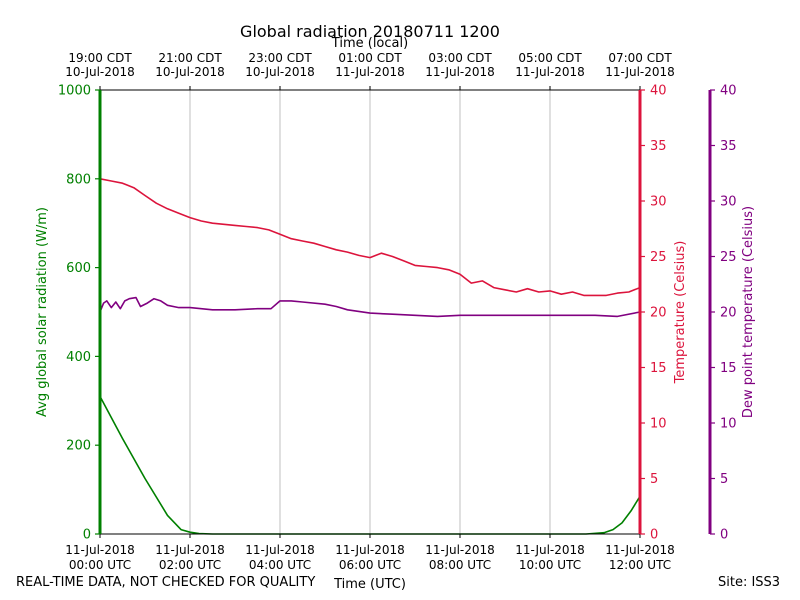  I want to click on temperature-tick-label: 15, so click(658, 368).